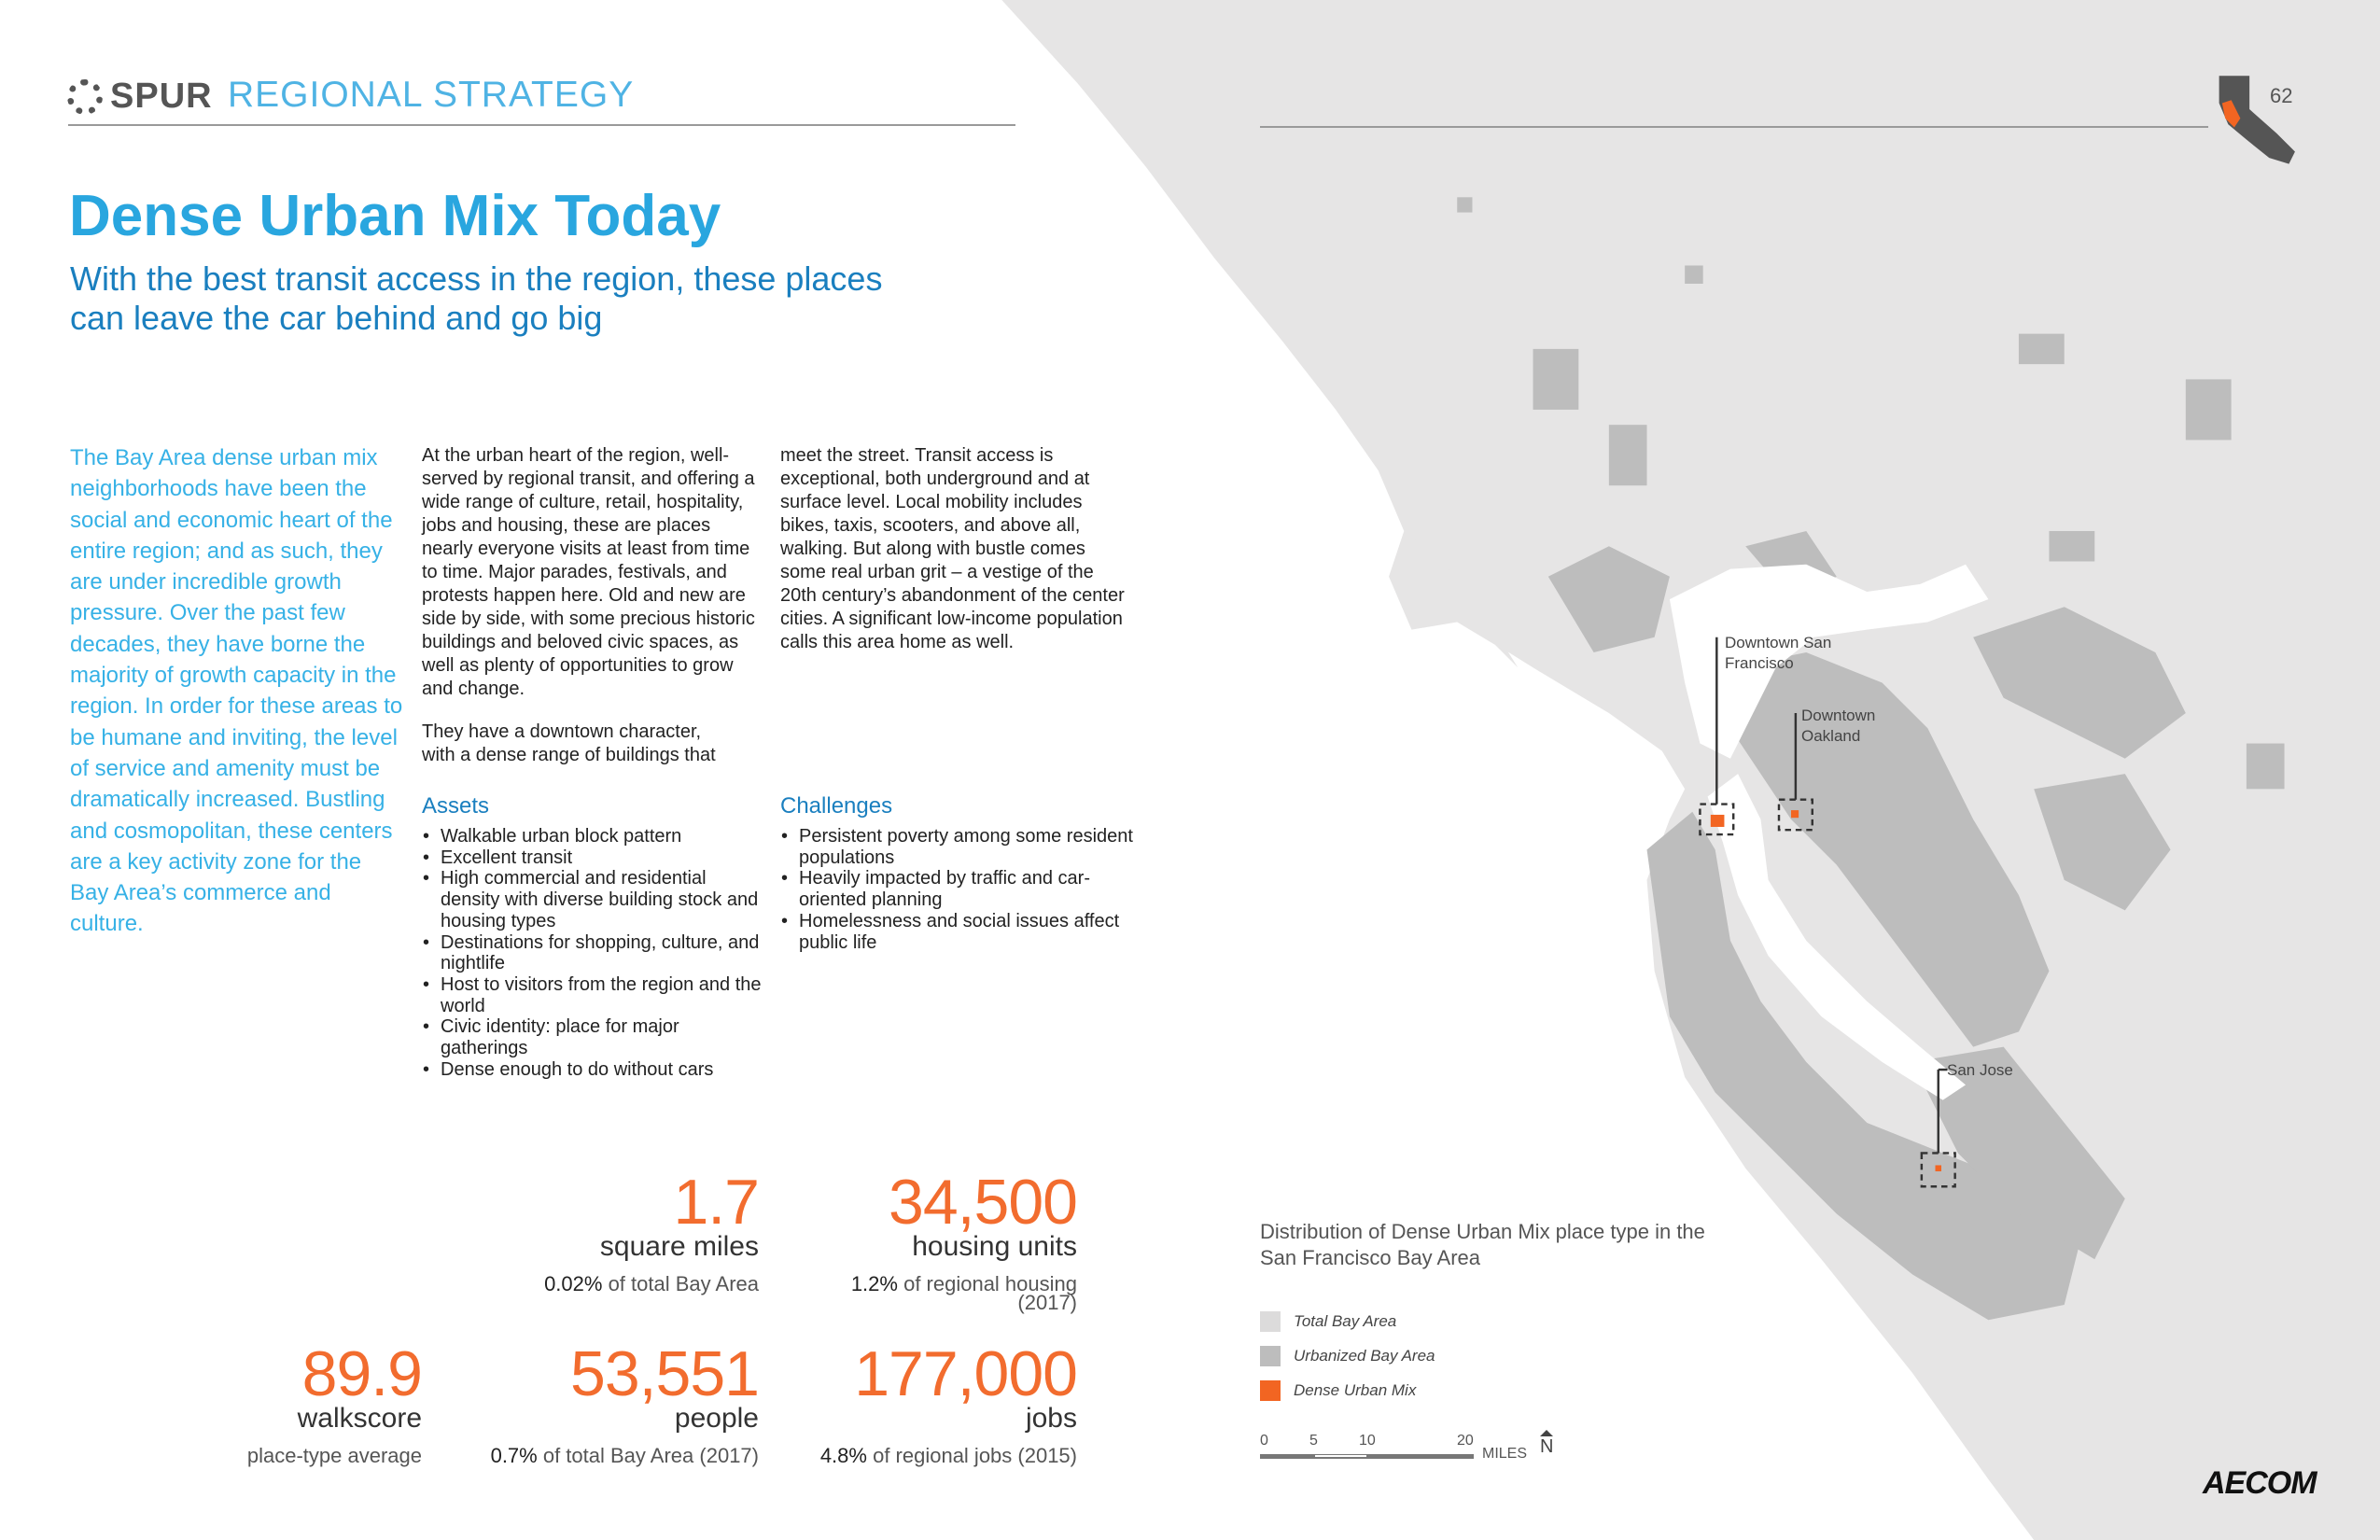 The height and width of the screenshot is (1540, 2380). What do you see at coordinates (648, 1455) in the screenshot?
I see `stat-note-text: of total Bay Area (2017)` at bounding box center [648, 1455].